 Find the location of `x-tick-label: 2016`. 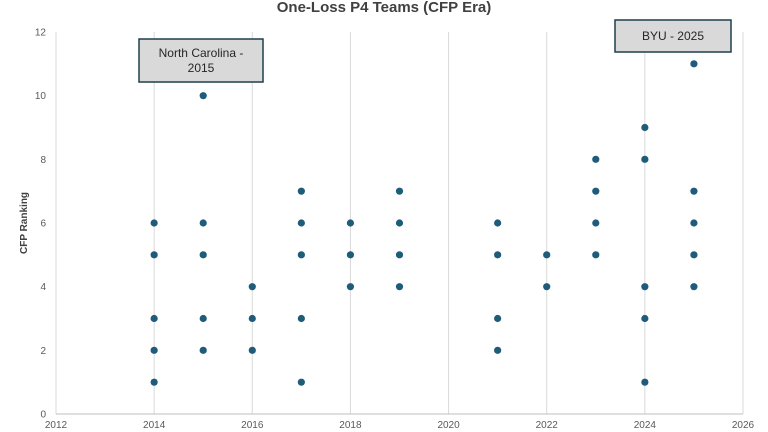

x-tick-label: 2016 is located at coordinates (252, 425).